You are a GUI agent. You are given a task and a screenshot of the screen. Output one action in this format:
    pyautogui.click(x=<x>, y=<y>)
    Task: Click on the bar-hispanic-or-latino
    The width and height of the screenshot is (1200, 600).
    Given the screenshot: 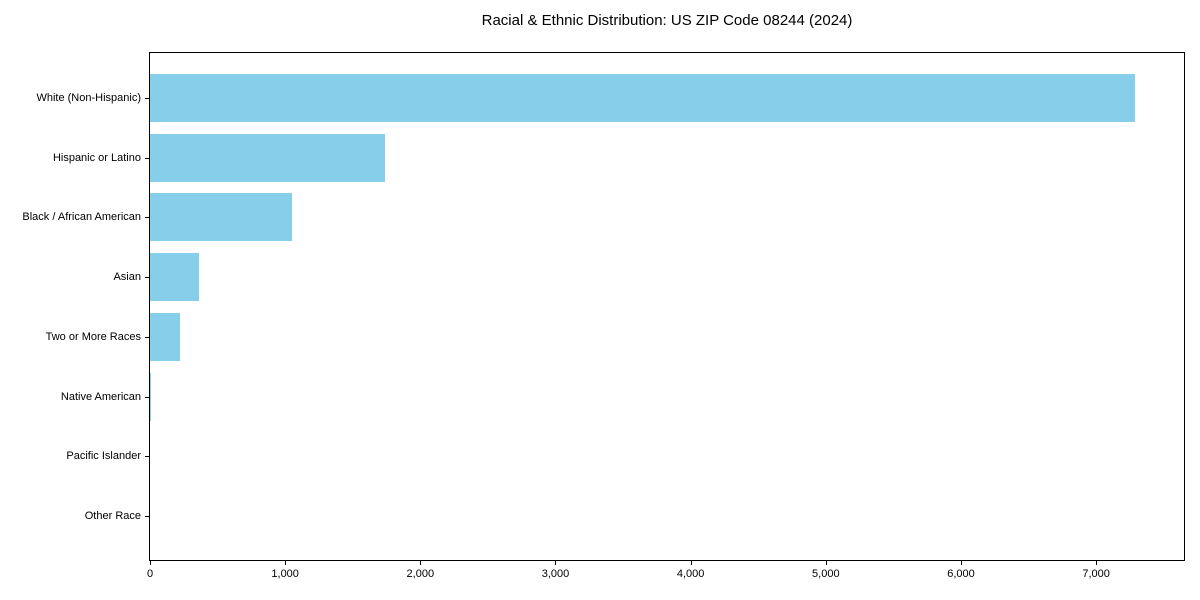 What is the action you would take?
    pyautogui.click(x=268, y=157)
    